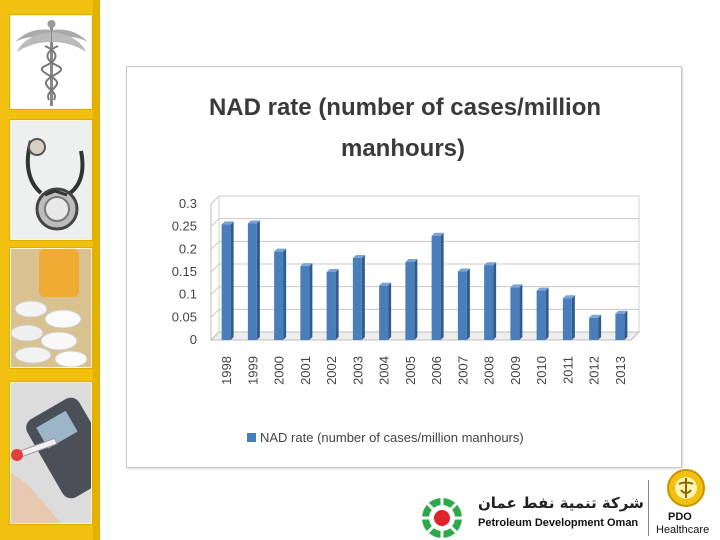  I want to click on x-tick-label: 2012, so click(594, 370).